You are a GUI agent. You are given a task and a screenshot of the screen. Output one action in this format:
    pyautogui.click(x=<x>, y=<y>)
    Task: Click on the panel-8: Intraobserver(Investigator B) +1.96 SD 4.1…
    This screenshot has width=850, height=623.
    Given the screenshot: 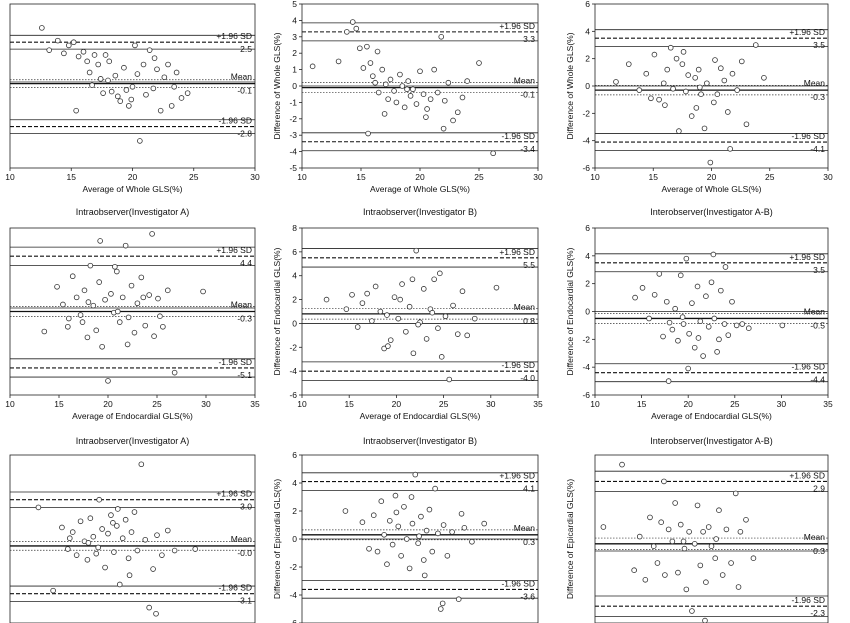 What is the action you would take?
    pyautogui.click(x=405, y=529)
    